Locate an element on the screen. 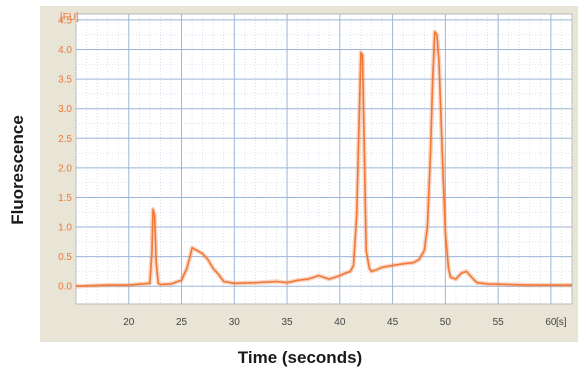 This screenshot has height=378, width=584. y-tick-label: 1.0 is located at coordinates (65, 228).